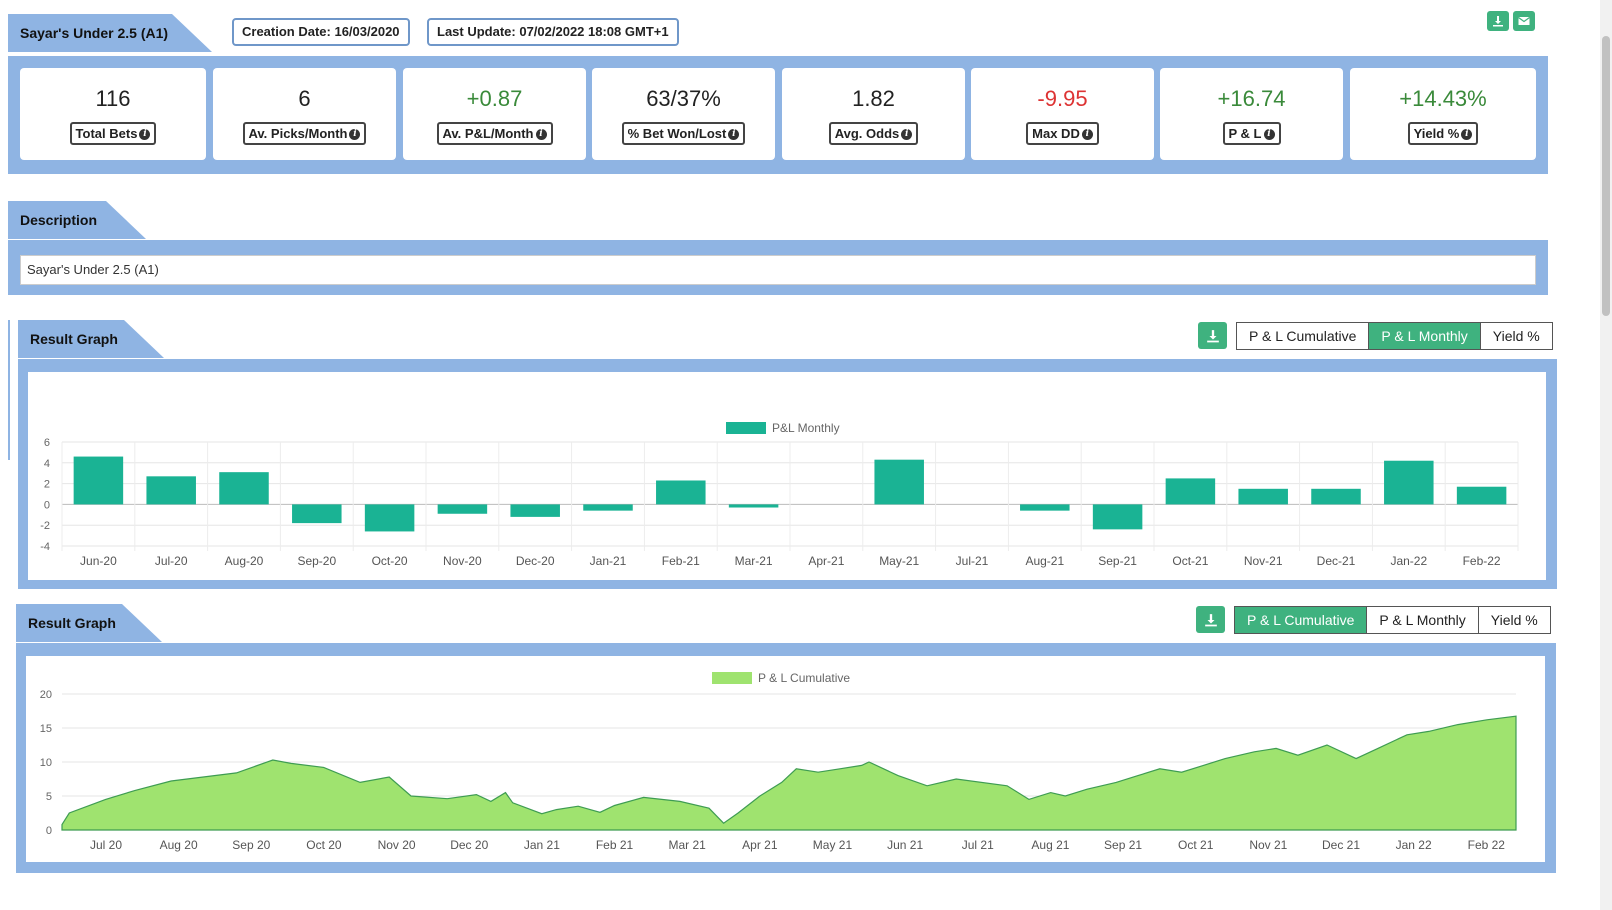  Describe the element at coordinates (677, 133) in the screenshot. I see `stat-label-text: % Bet Won/Lost` at that location.